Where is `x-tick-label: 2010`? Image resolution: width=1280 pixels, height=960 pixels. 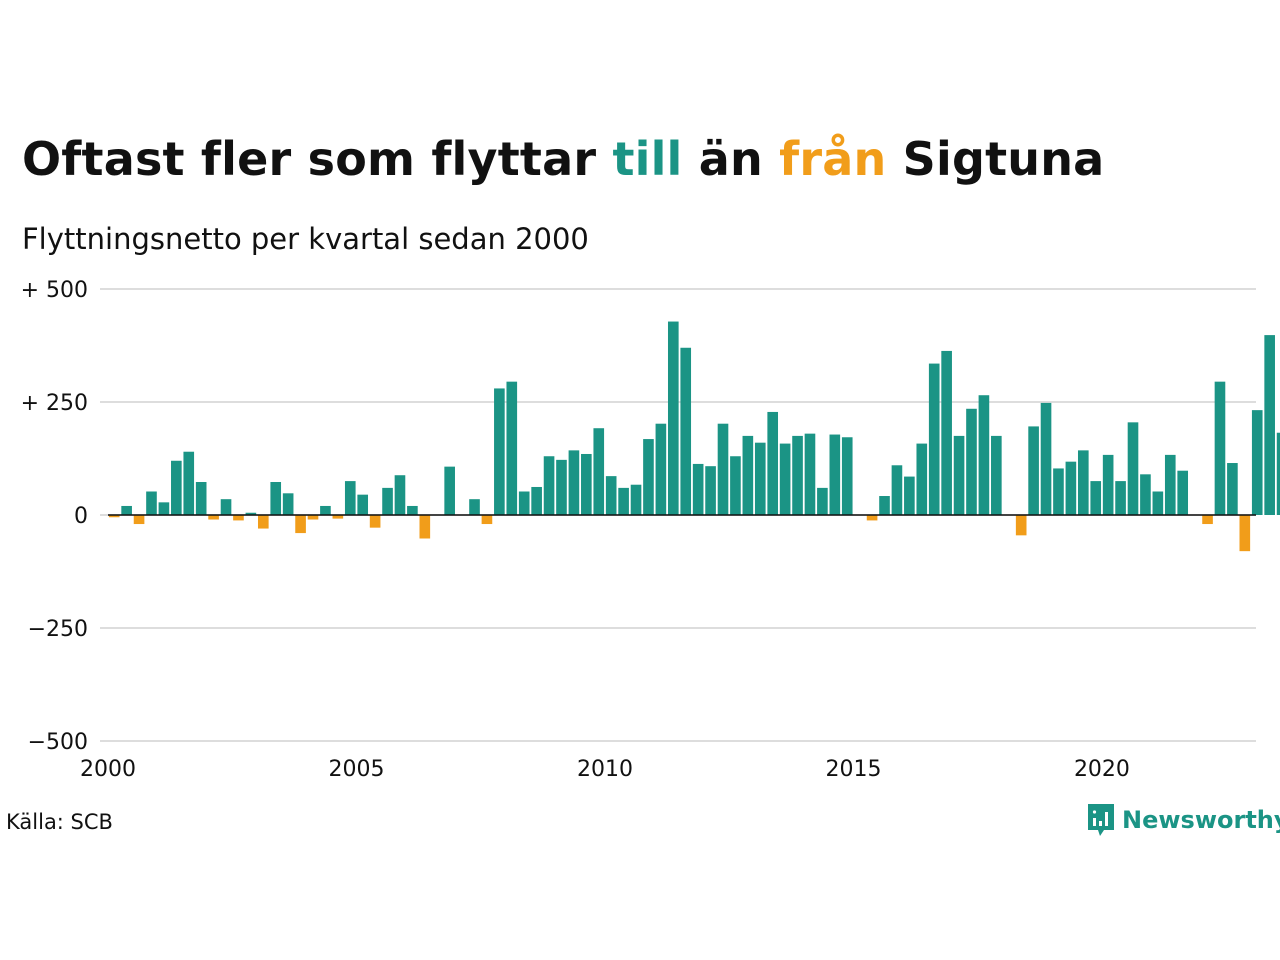 x-tick-label: 2010 is located at coordinates (605, 769).